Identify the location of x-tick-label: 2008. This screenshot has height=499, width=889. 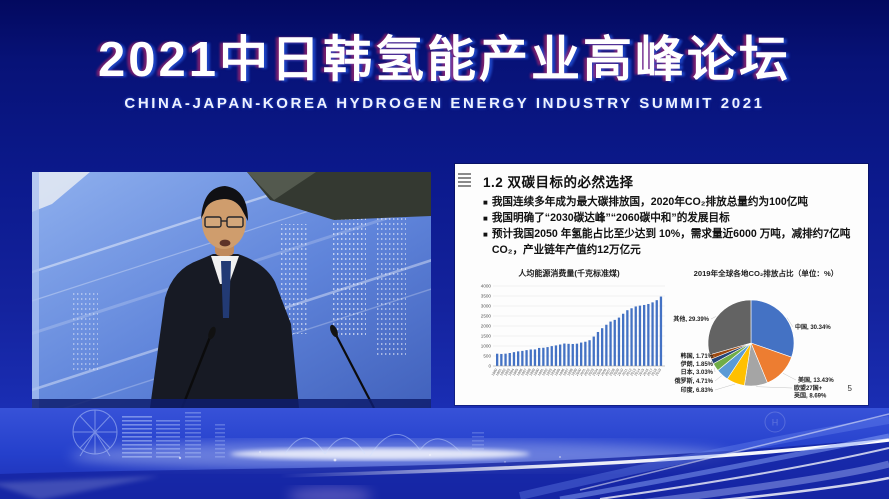
(612, 372).